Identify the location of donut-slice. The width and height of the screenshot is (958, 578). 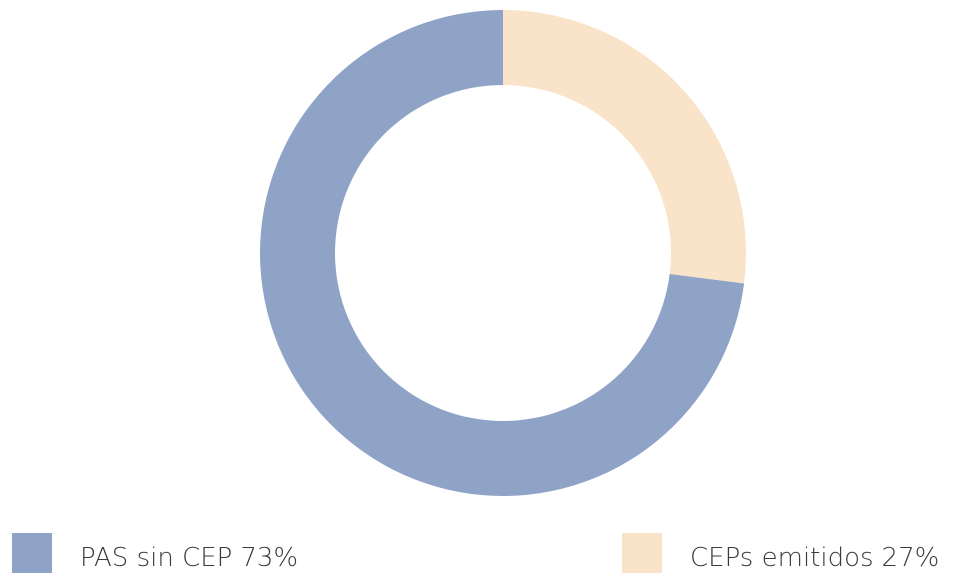
(624, 147).